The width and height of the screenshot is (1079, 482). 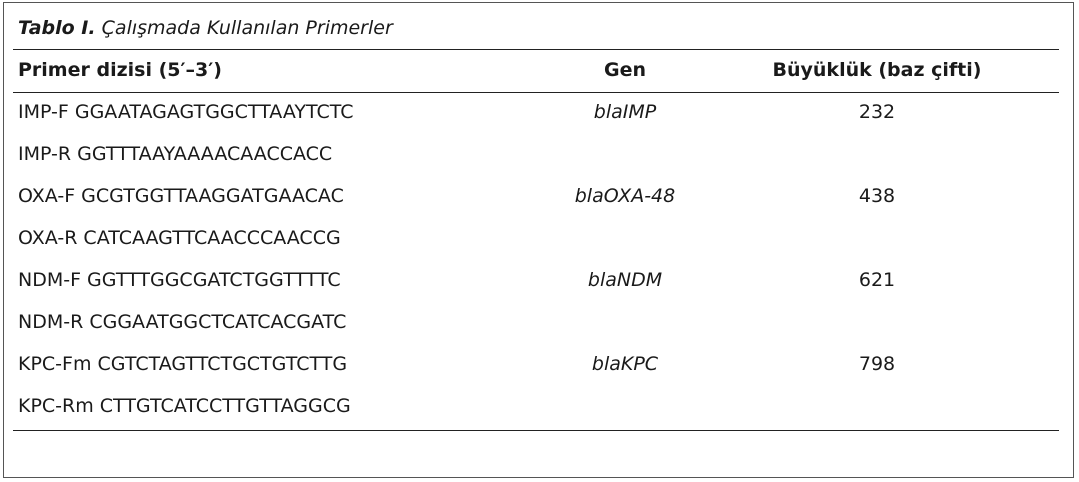 I want to click on primer-cell: OXA-F GCGTGGTTAAGGATGAACAC, so click(x=181, y=196).